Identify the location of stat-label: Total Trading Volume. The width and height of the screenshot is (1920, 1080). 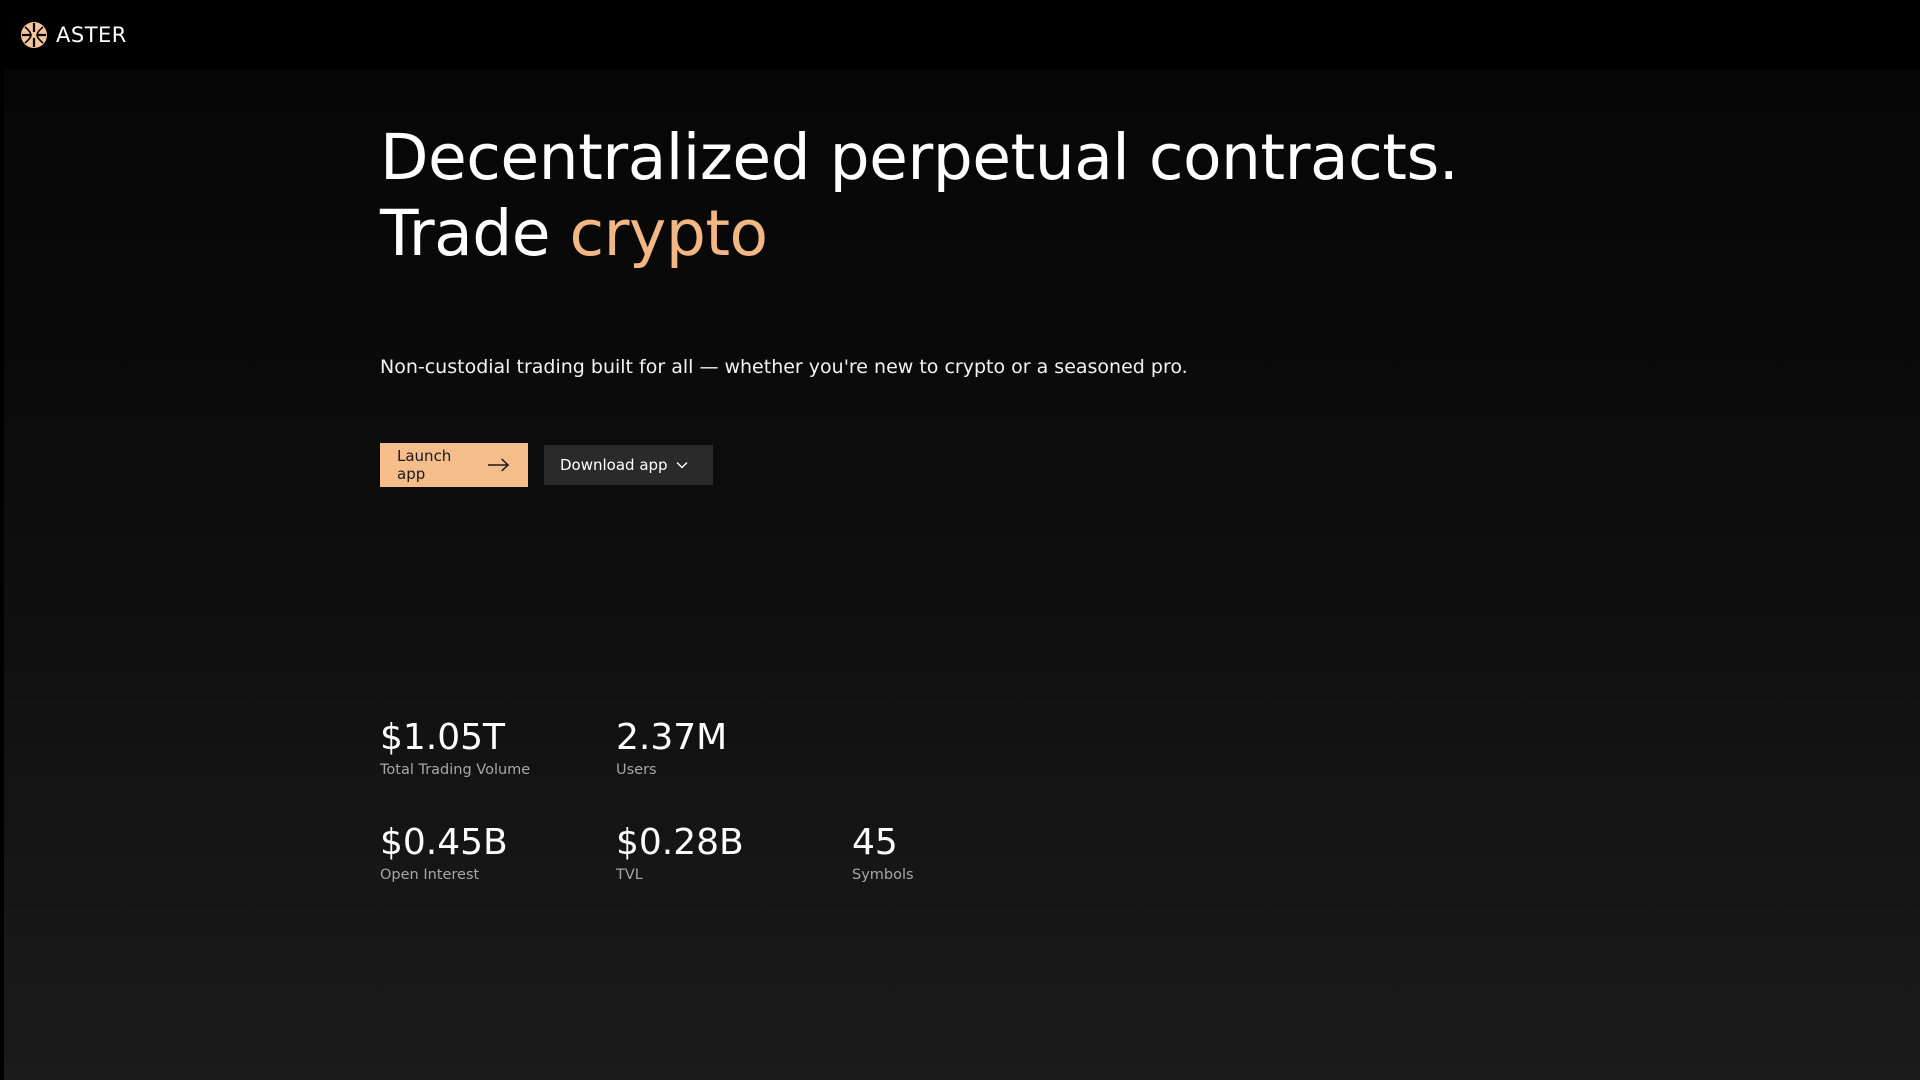
(455, 770).